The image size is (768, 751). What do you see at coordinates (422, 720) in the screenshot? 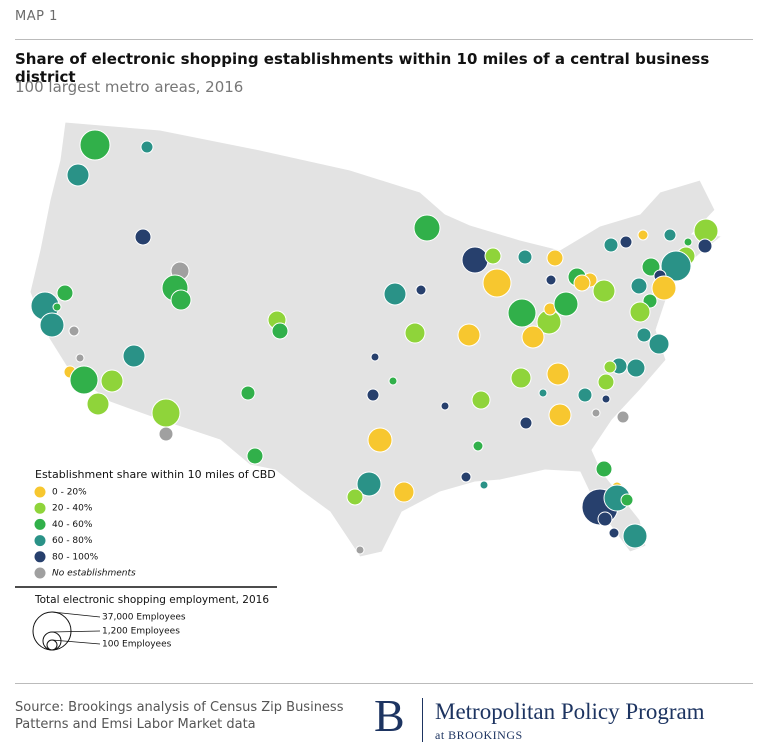
I see `logo-divider` at bounding box center [422, 720].